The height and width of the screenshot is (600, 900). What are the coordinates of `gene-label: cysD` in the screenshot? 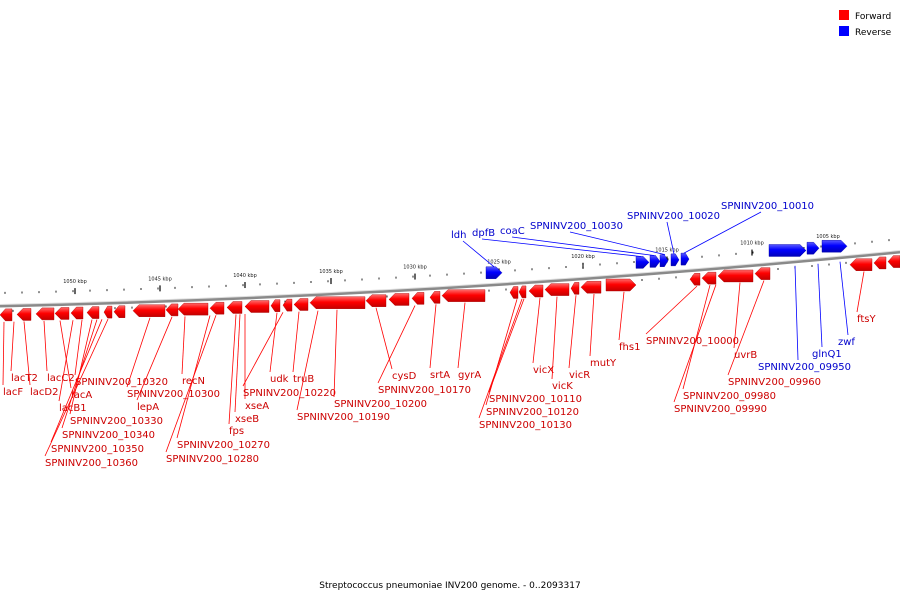 It's located at (404, 376).